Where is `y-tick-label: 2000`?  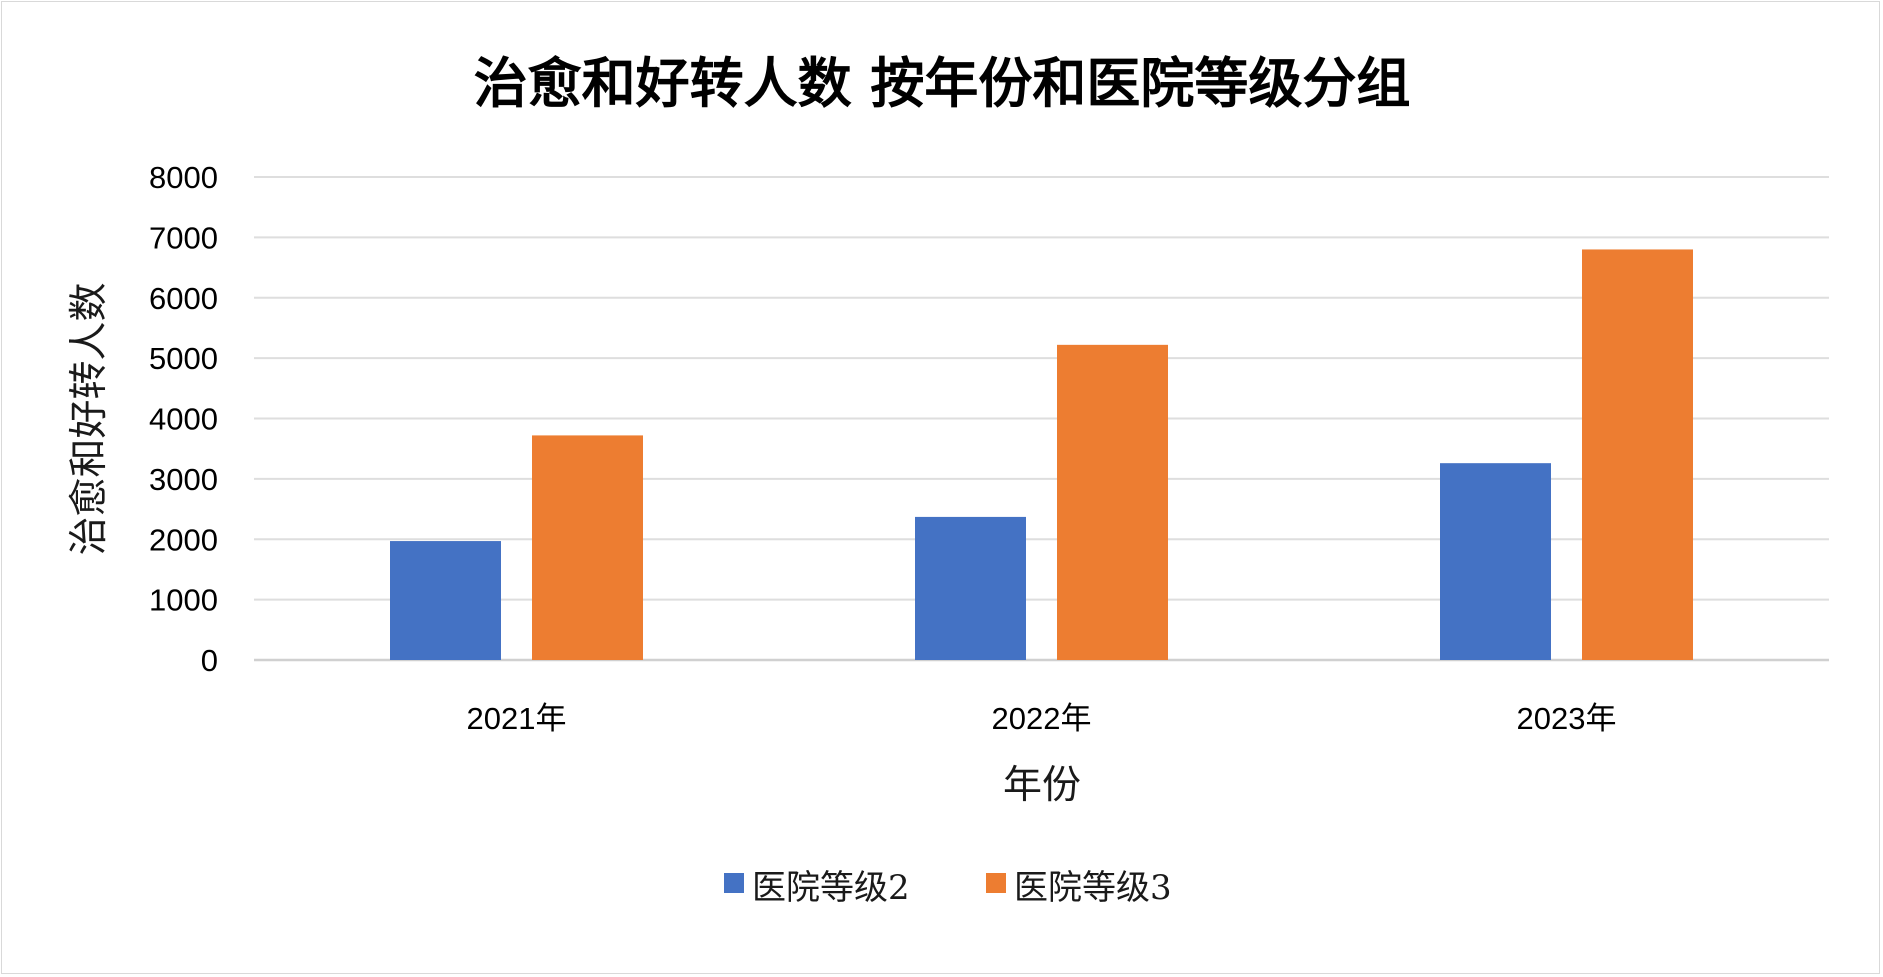 y-tick-label: 2000 is located at coordinates (183, 539).